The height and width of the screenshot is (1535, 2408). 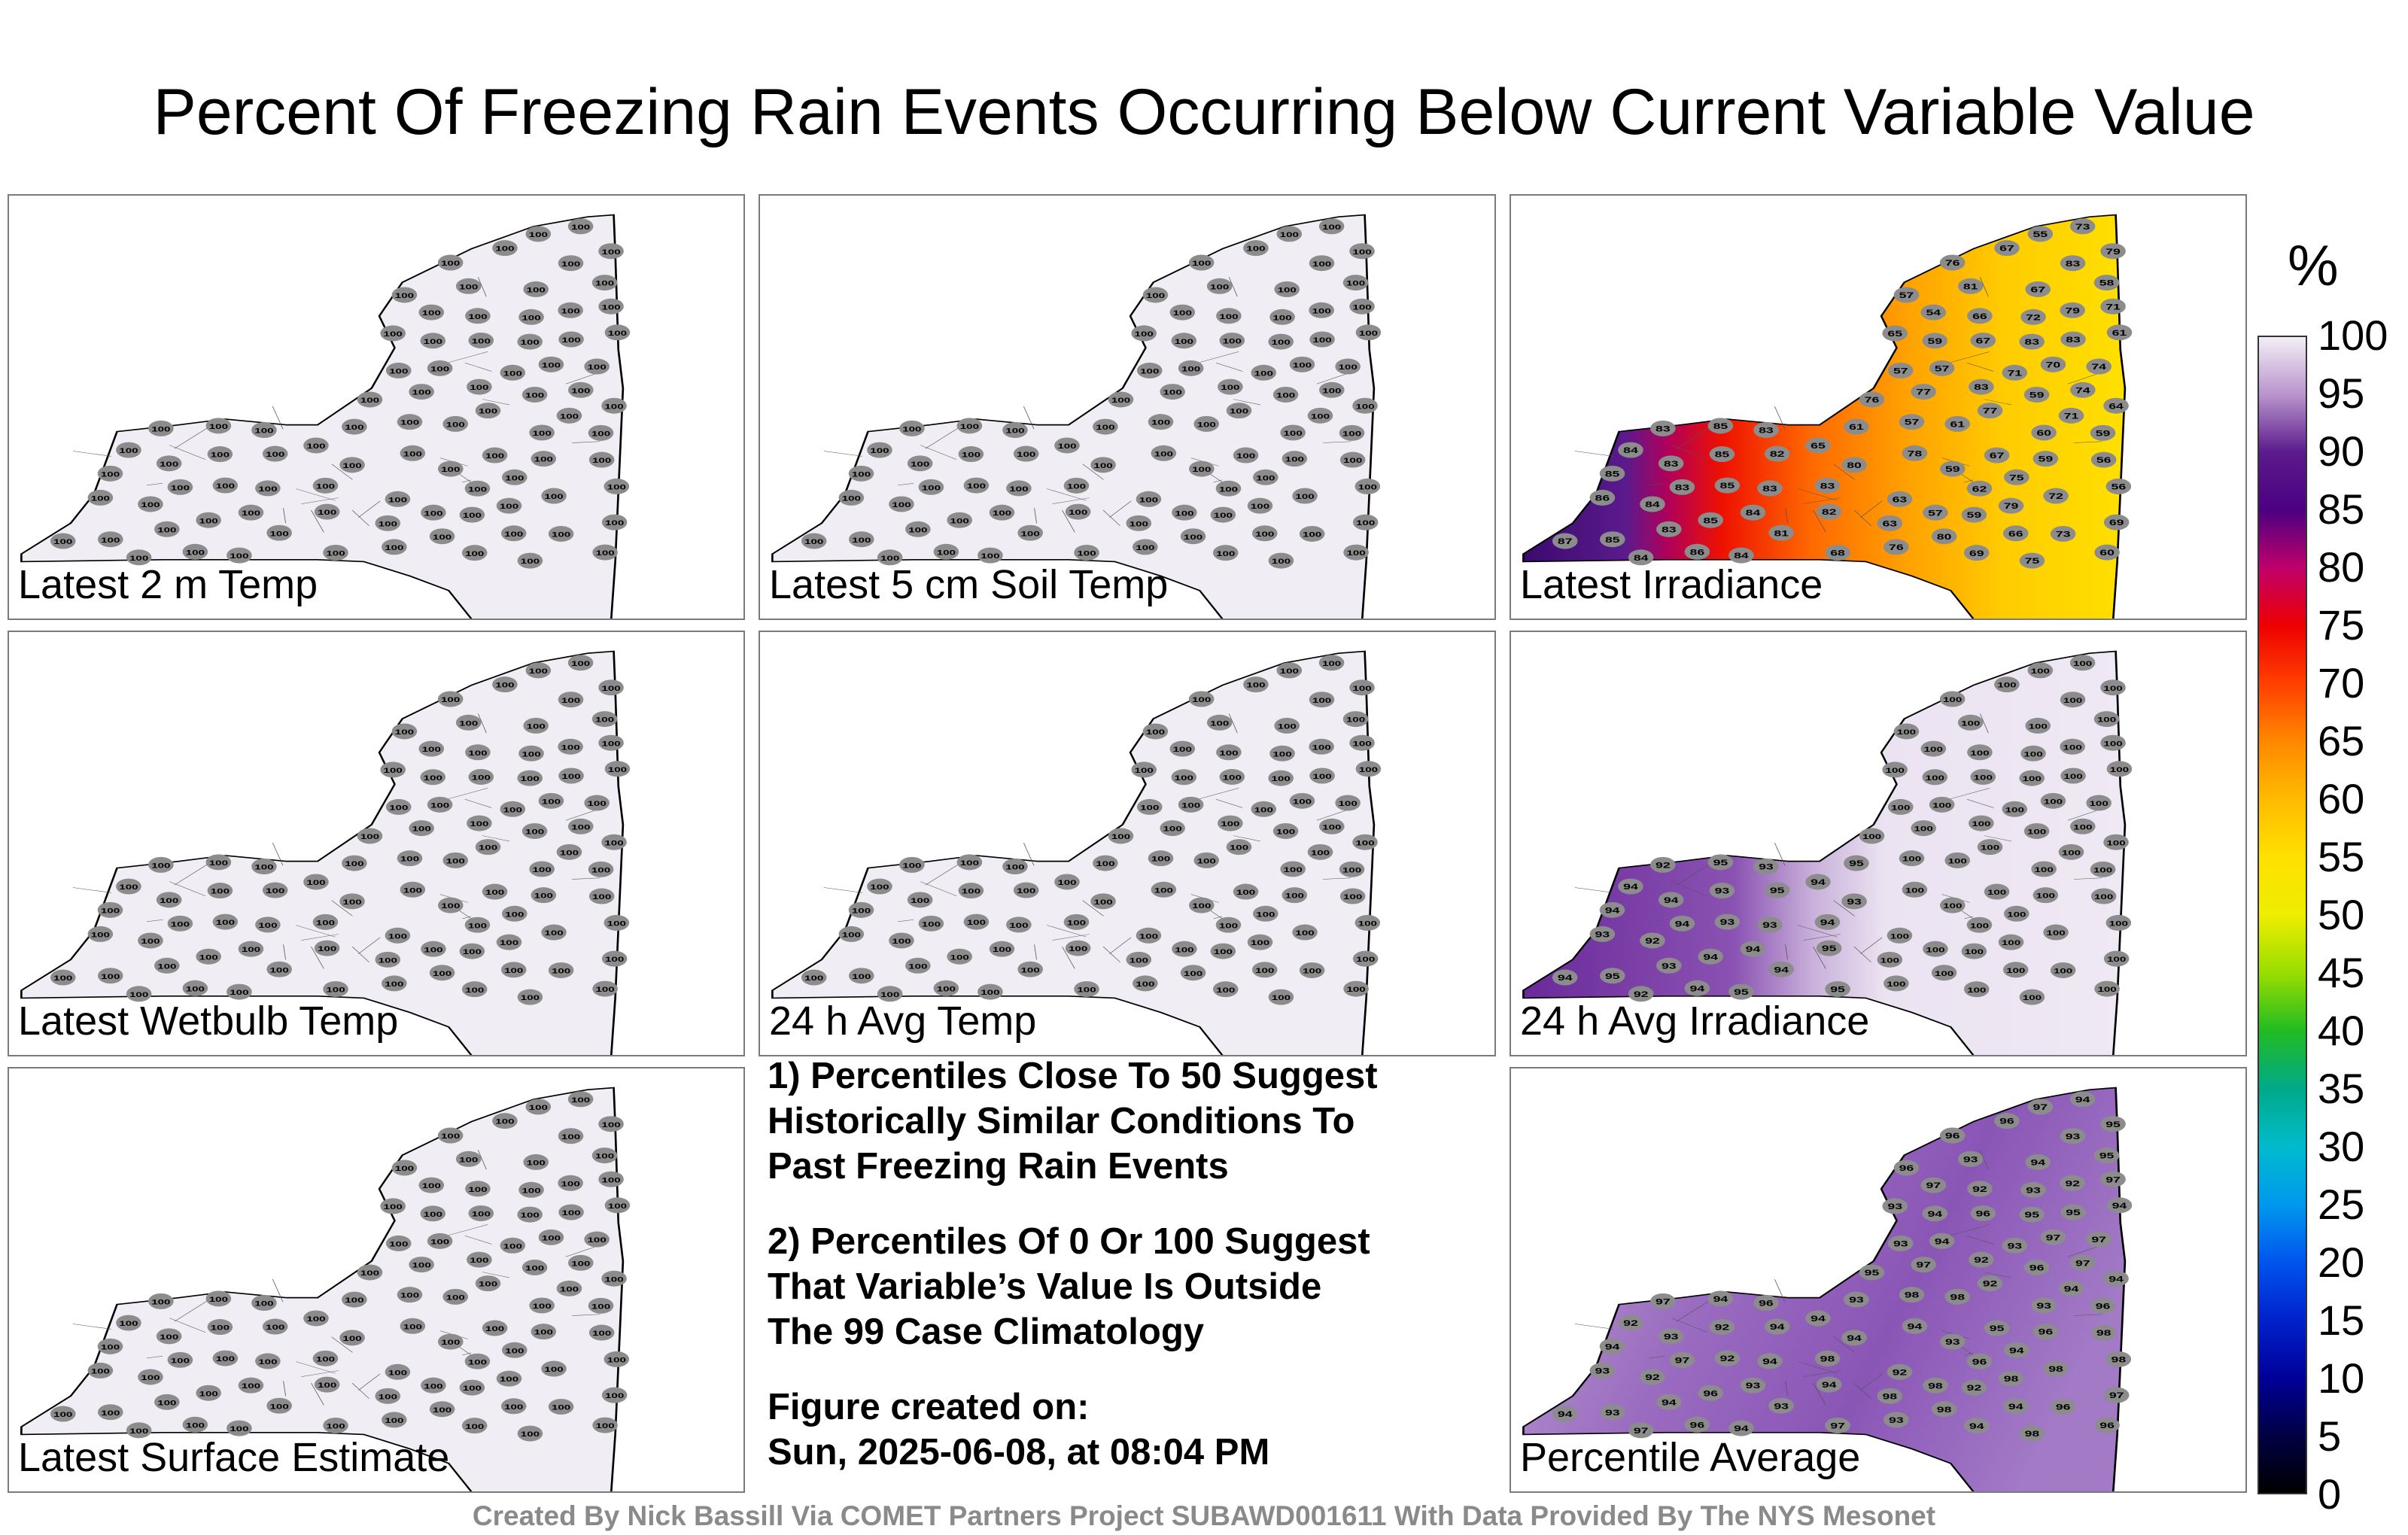 What do you see at coordinates (1682, 487) in the screenshot?
I see `station-value: 83` at bounding box center [1682, 487].